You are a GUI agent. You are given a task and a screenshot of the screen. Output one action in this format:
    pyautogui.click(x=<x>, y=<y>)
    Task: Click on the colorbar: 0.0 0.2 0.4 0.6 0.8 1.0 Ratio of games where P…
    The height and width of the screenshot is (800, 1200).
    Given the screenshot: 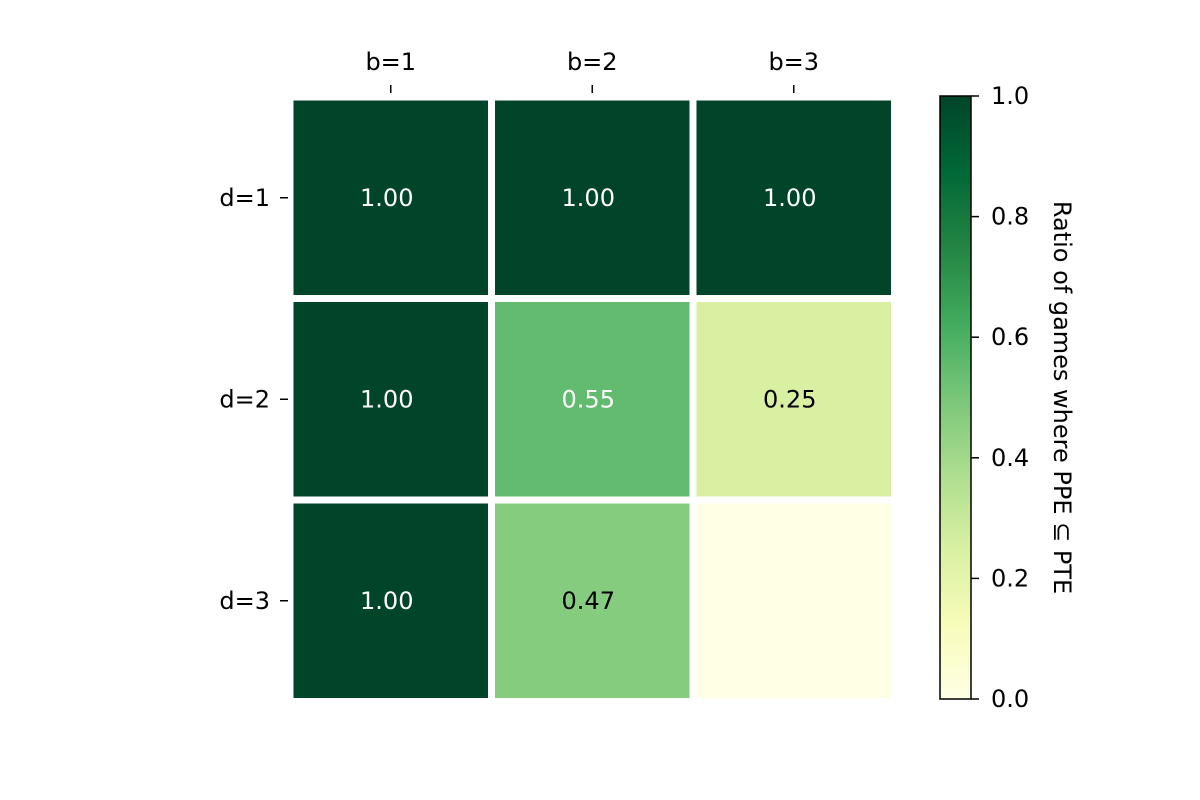 What is the action you would take?
    pyautogui.click(x=1007, y=397)
    